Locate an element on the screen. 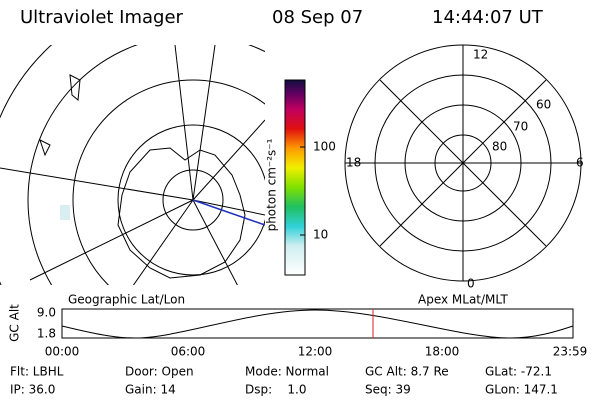  timeline-xtick: 06:00 is located at coordinates (188, 352).